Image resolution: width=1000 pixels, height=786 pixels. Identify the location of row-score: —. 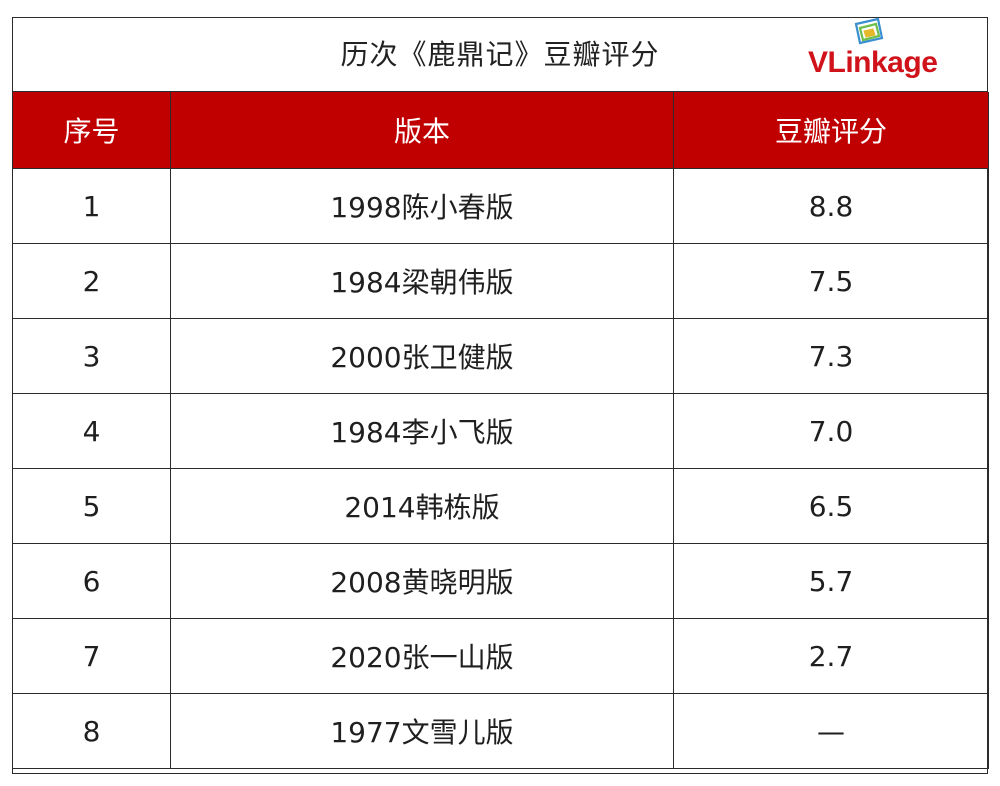
(831, 731).